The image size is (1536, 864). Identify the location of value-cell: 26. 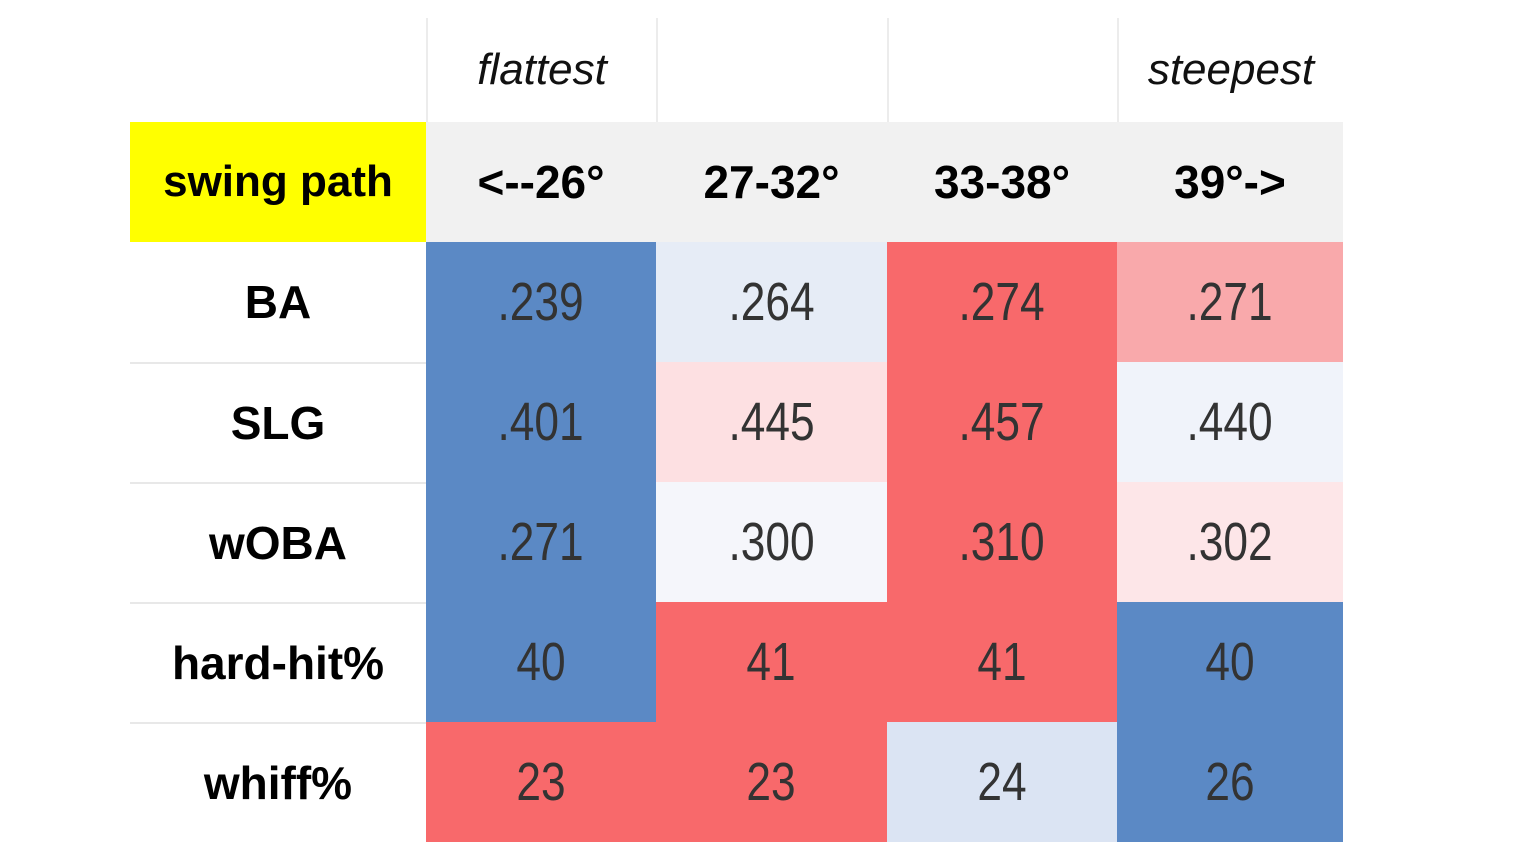
(1230, 782).